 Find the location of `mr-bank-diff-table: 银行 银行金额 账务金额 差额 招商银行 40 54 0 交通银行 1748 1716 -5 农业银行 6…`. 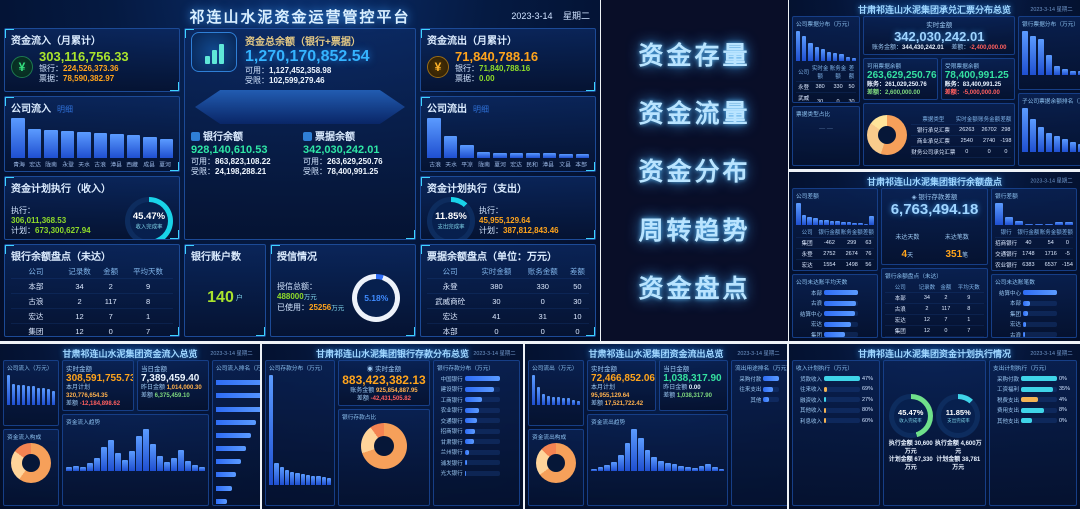

mr-bank-diff-table: 银行 银行金额 账务金额 差额 招商银行 40 54 0 交通银行 1748 1716 -5 农业银行 6… is located at coordinates (1034, 249).